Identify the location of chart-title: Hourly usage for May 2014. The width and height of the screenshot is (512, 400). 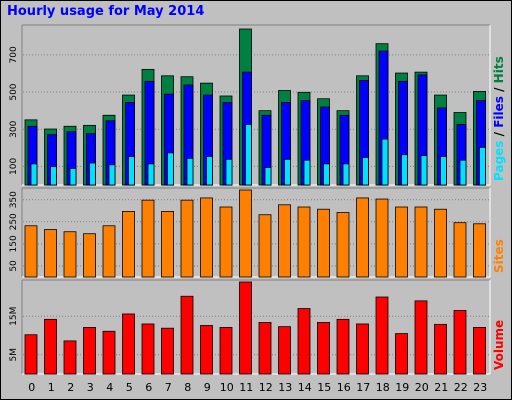
(106, 11).